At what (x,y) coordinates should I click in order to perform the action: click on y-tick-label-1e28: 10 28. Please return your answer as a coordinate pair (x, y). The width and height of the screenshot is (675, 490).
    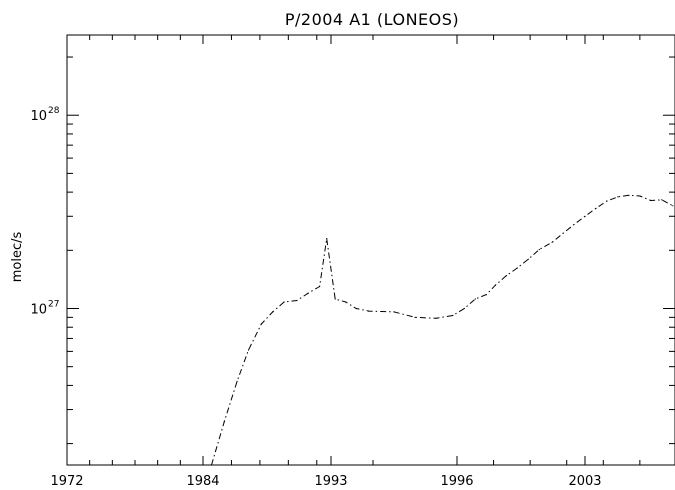
    Looking at the image, I should click on (44, 115).